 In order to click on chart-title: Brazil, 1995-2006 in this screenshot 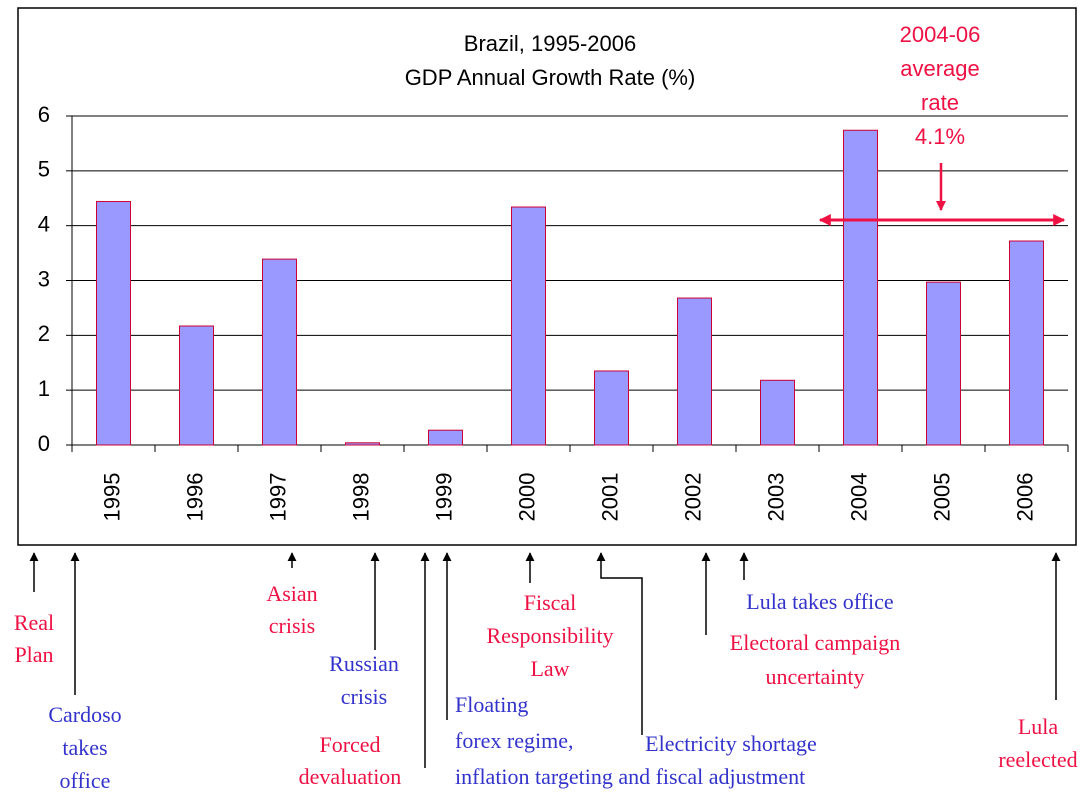, I will do `click(550, 43)`.